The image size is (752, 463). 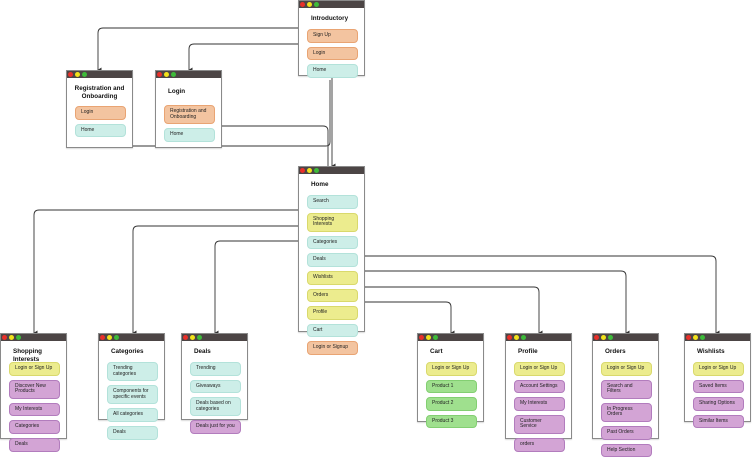 What do you see at coordinates (539, 444) in the screenshot?
I see `item-orders: orders` at bounding box center [539, 444].